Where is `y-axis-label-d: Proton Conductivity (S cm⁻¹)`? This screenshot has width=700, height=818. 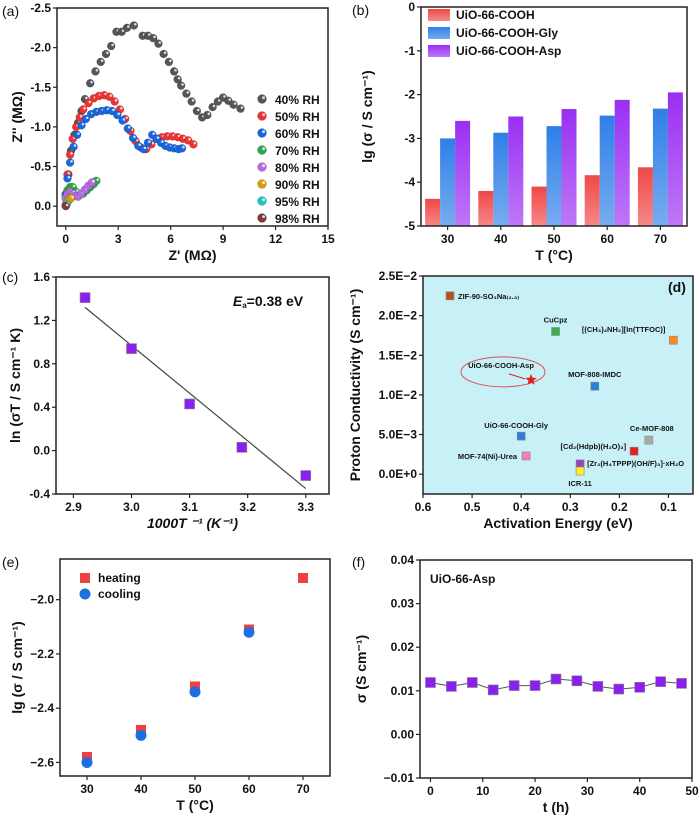 y-axis-label-d: Proton Conductivity (S cm⁻¹) is located at coordinates (355, 385).